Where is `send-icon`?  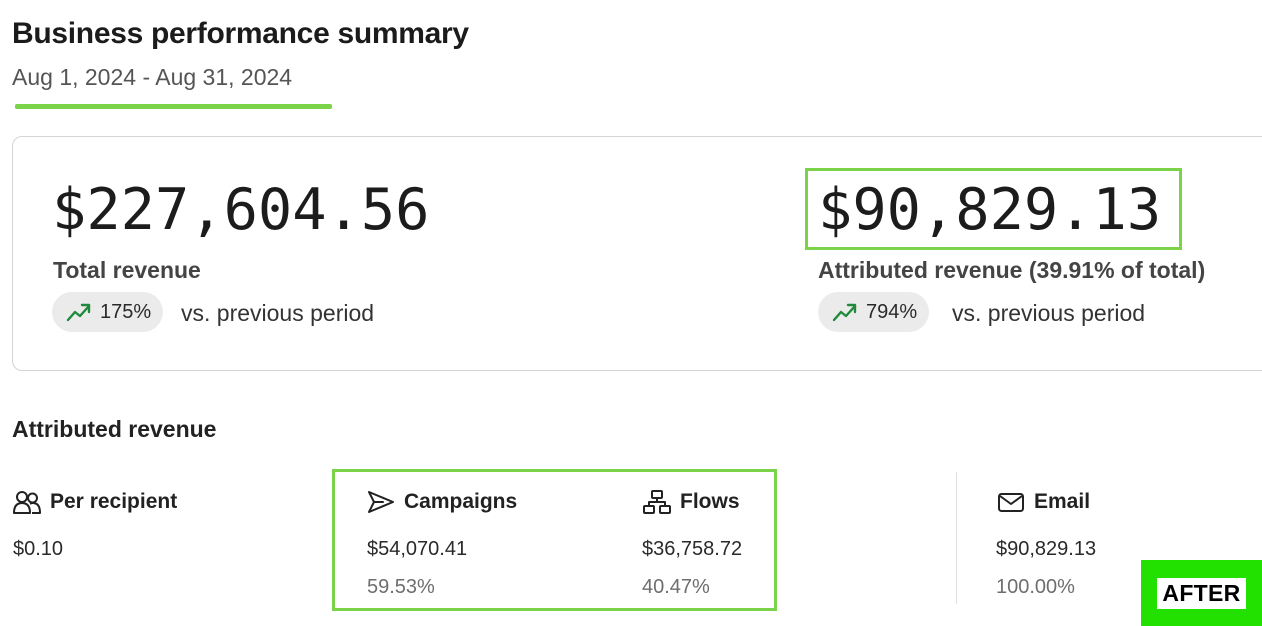 send-icon is located at coordinates (381, 502).